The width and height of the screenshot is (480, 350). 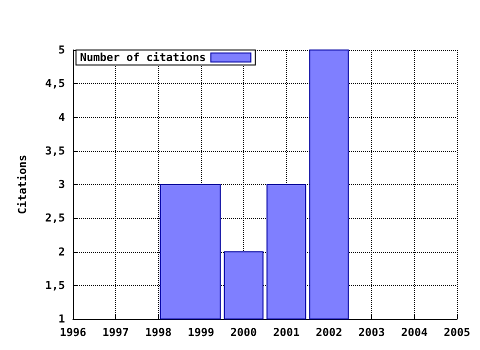 I want to click on y-tick-label: 3, so click(x=61, y=184).